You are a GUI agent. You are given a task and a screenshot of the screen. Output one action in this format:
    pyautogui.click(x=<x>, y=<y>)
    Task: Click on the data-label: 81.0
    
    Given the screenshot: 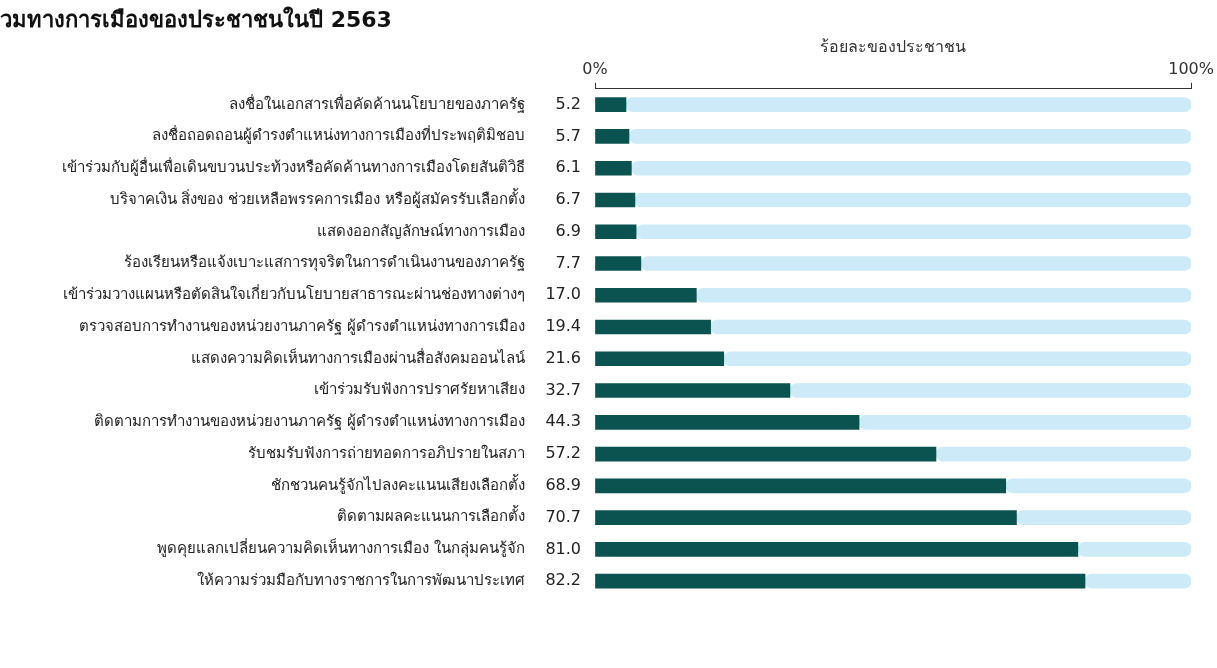 What is the action you would take?
    pyautogui.click(x=563, y=548)
    